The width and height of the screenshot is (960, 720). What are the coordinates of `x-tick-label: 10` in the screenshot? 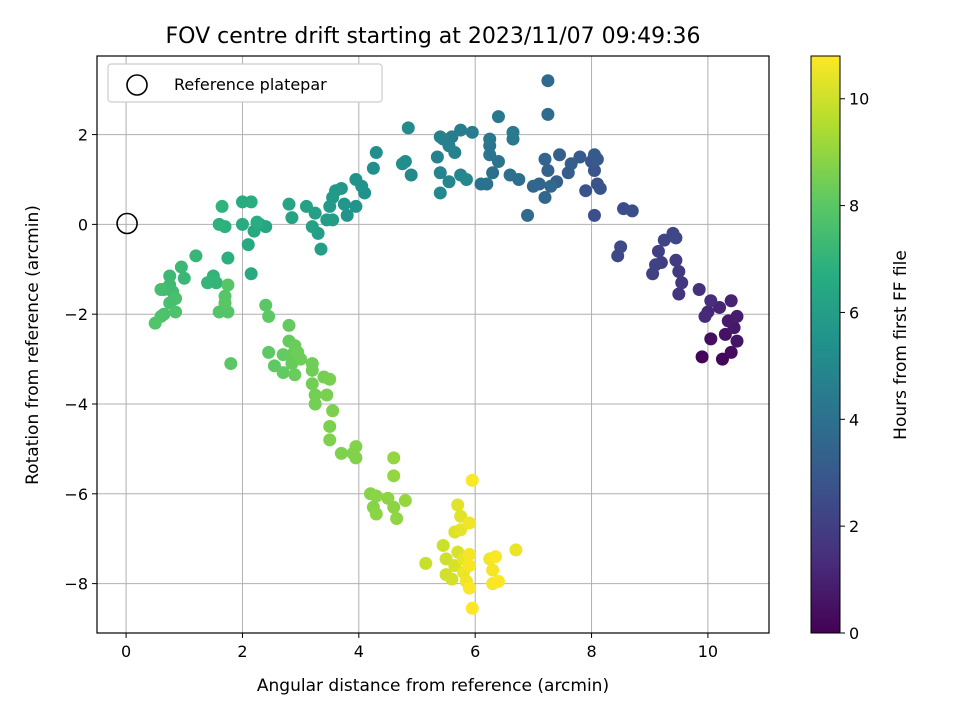 It's located at (708, 651).